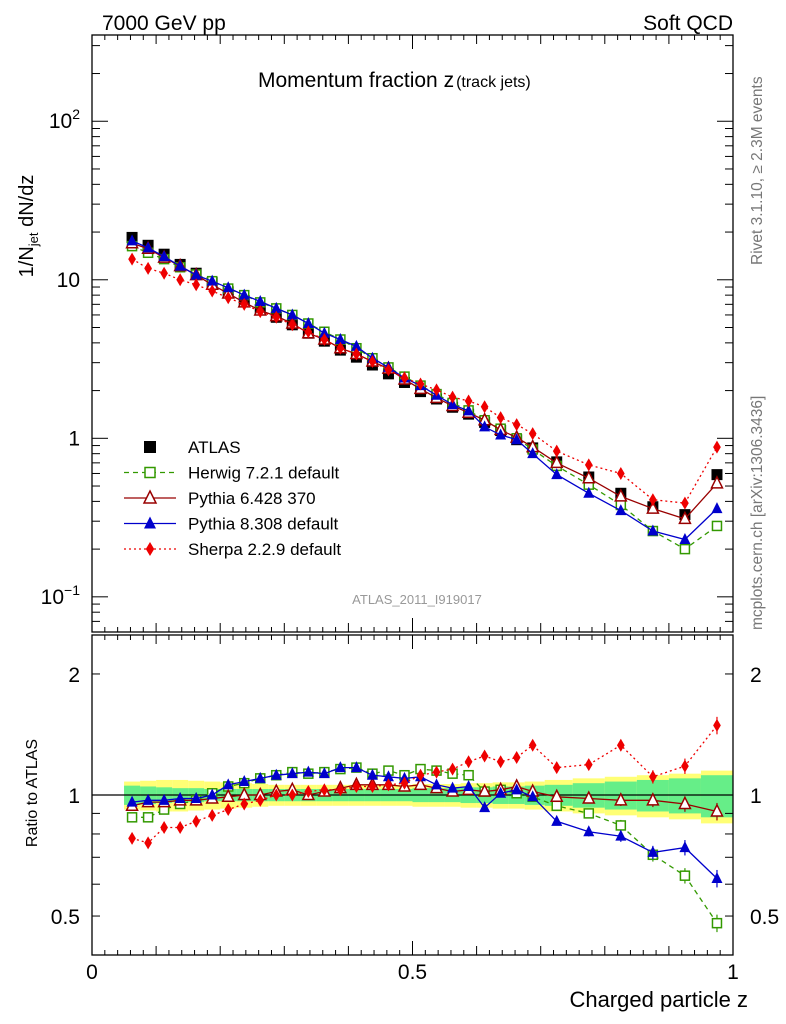  I want to click on main-y-tick-label: 10², so click(64, 119).